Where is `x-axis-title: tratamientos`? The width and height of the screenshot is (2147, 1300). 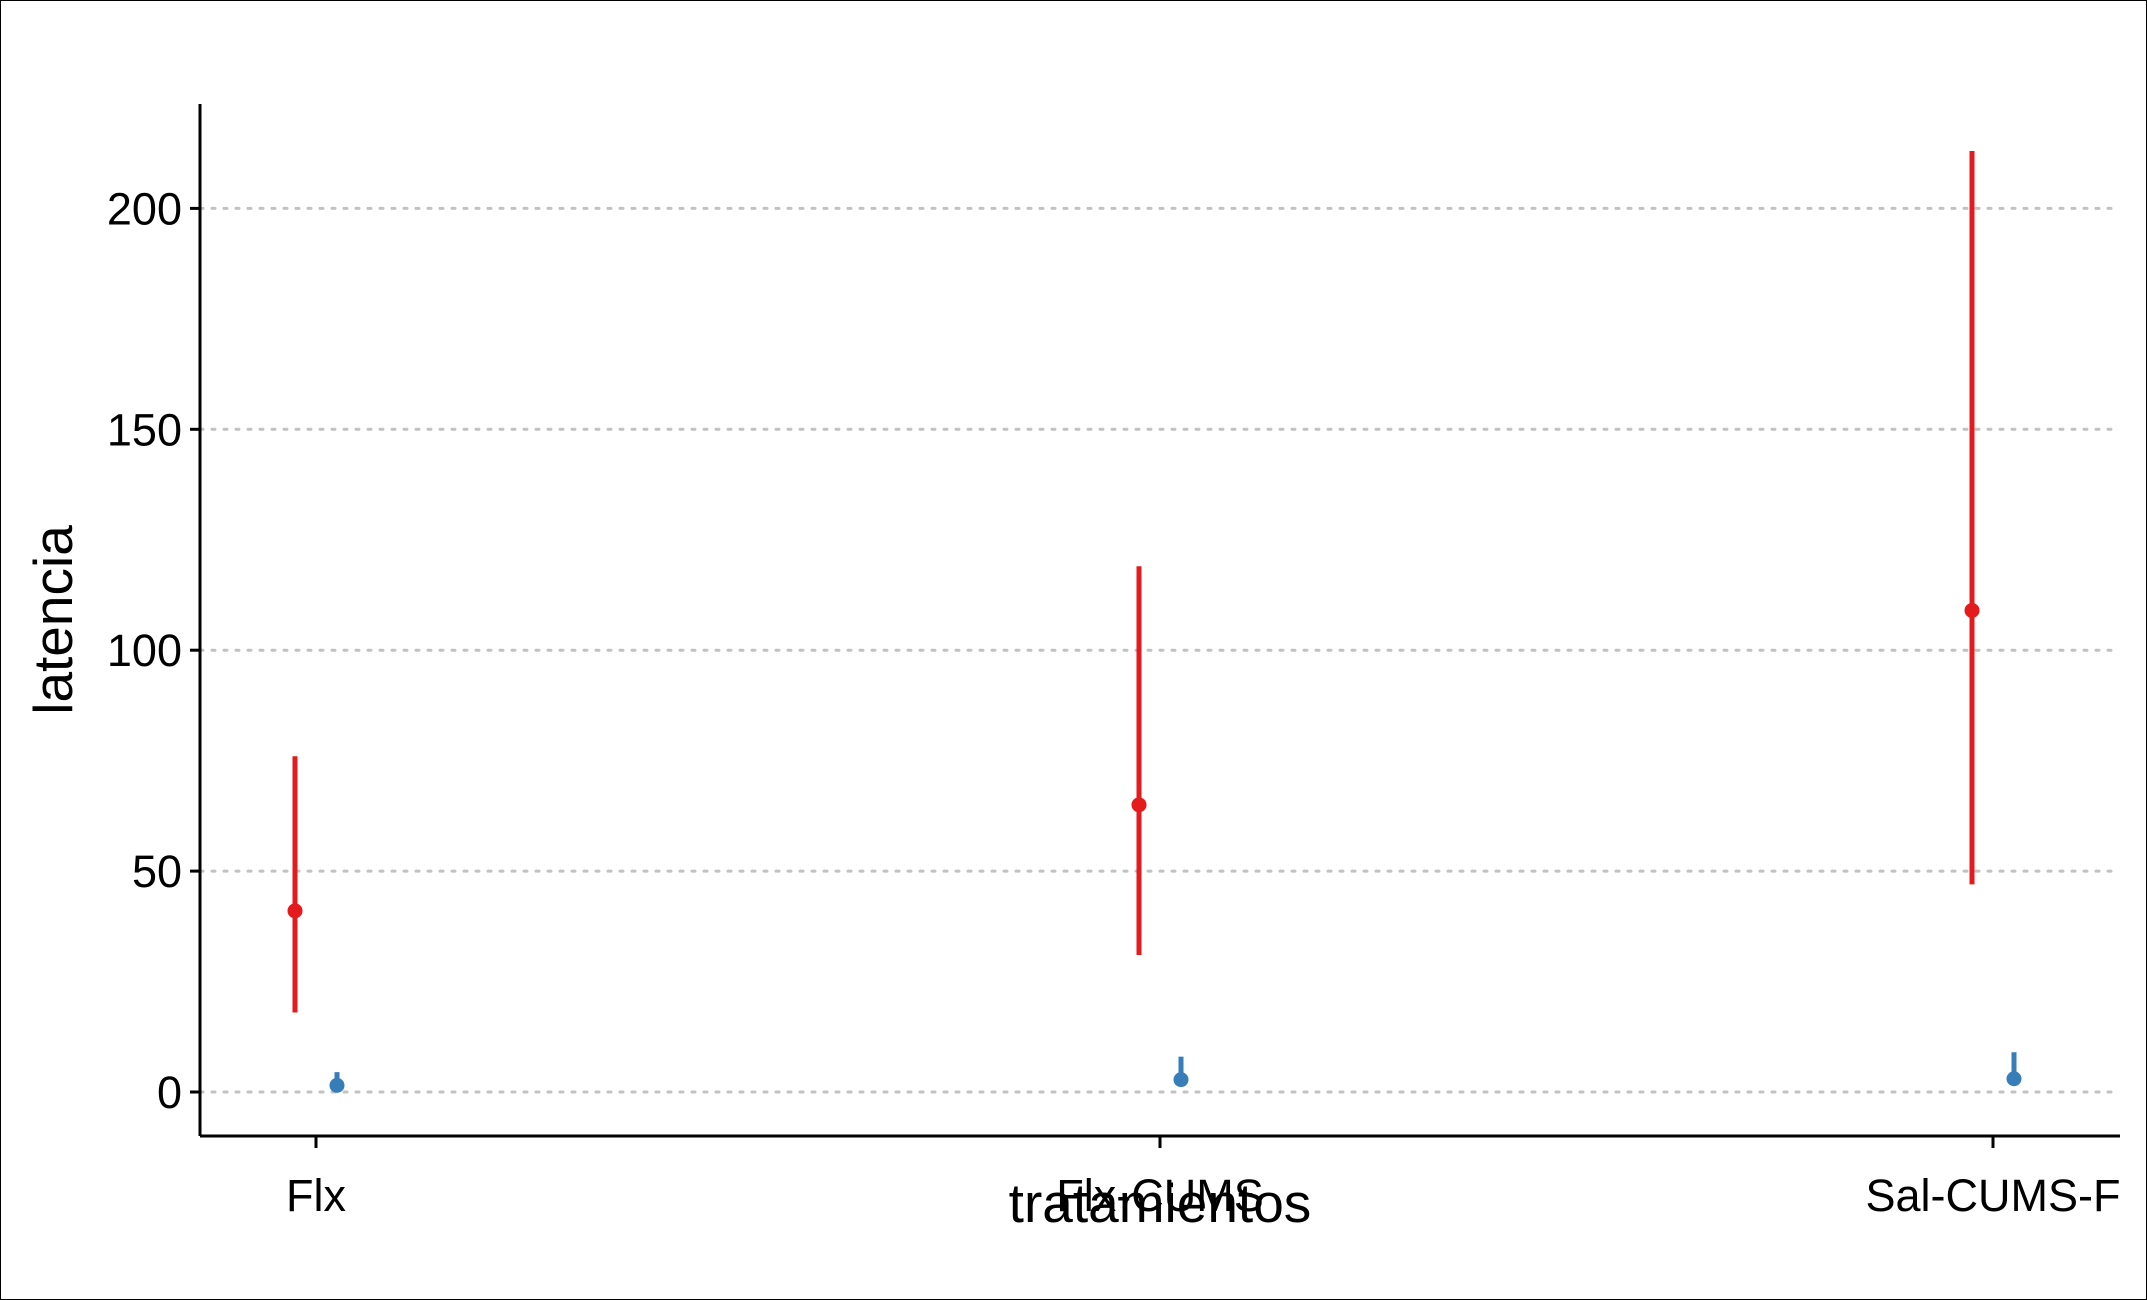 x-axis-title: tratamientos is located at coordinates (1160, 1203).